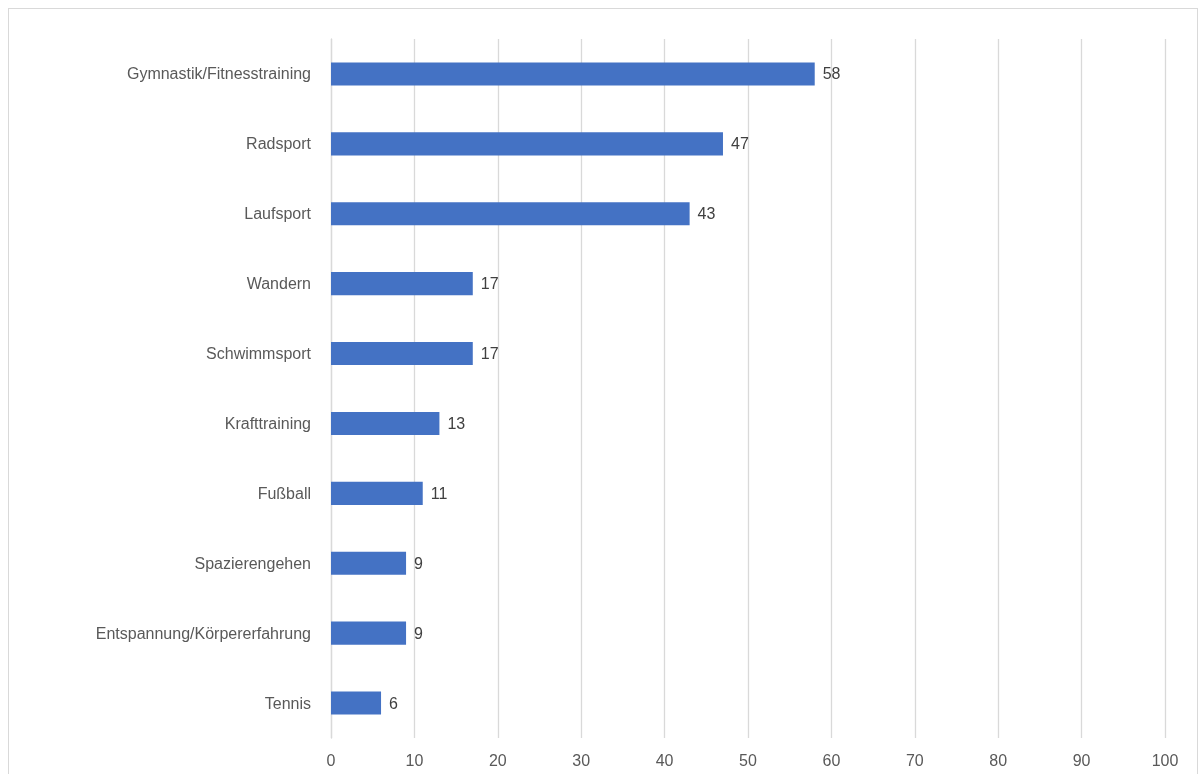 Image resolution: width=1203 pixels, height=774 pixels. I want to click on x-tick-label: 90, so click(1081, 760).